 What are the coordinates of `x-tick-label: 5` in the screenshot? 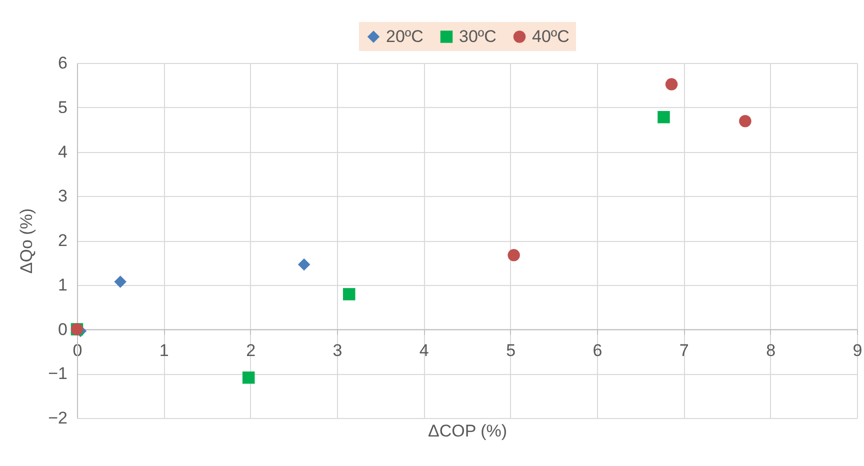 It's located at (511, 350).